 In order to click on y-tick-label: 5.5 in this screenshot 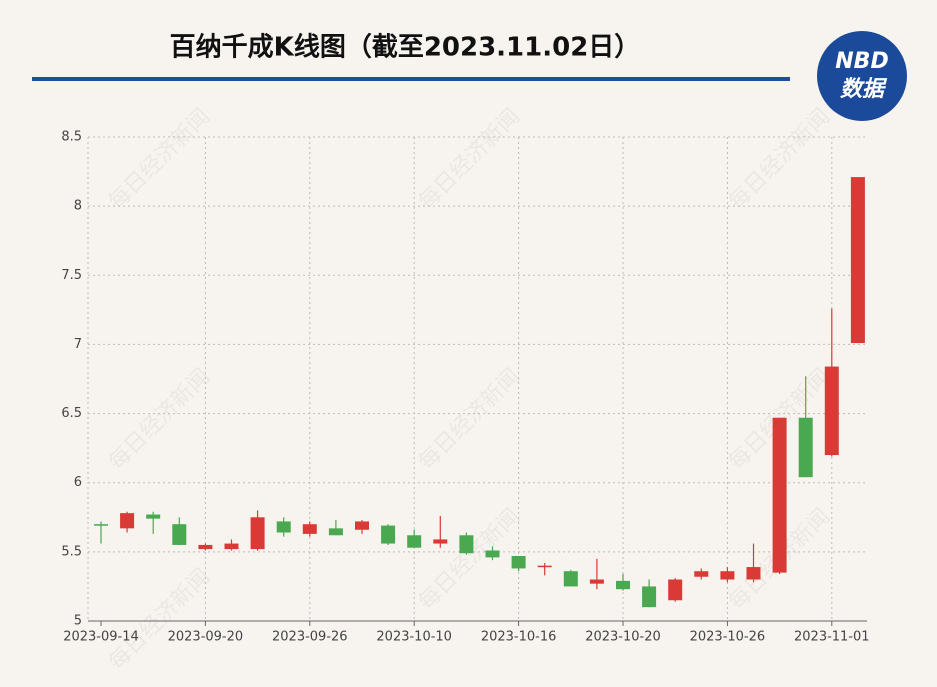, I will do `click(71, 551)`.